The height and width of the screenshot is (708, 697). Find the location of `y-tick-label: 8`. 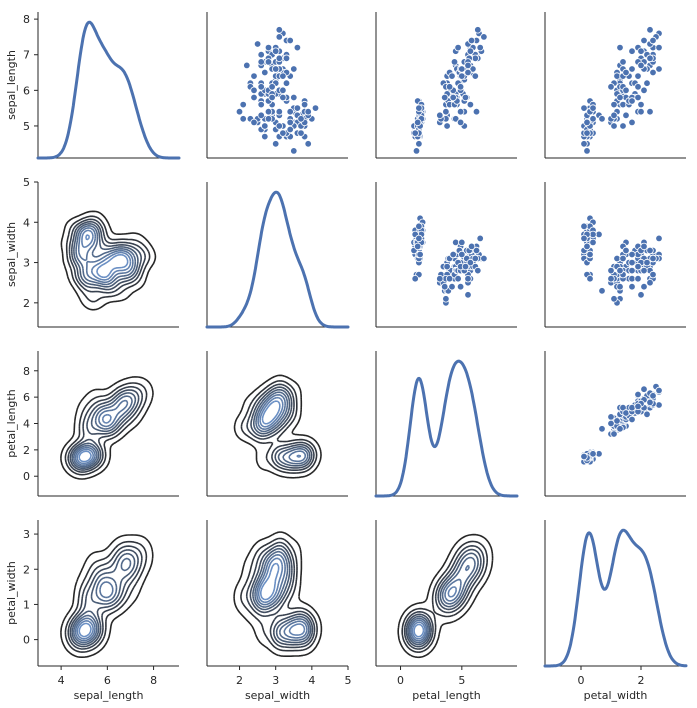

y-tick-label: 8 is located at coordinates (26, 19).